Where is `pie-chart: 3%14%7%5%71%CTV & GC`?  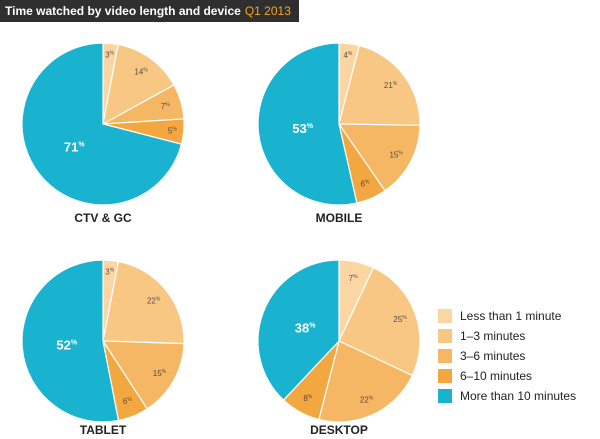 pie-chart: 3%14%7%5%71%CTV & GC is located at coordinates (103, 133).